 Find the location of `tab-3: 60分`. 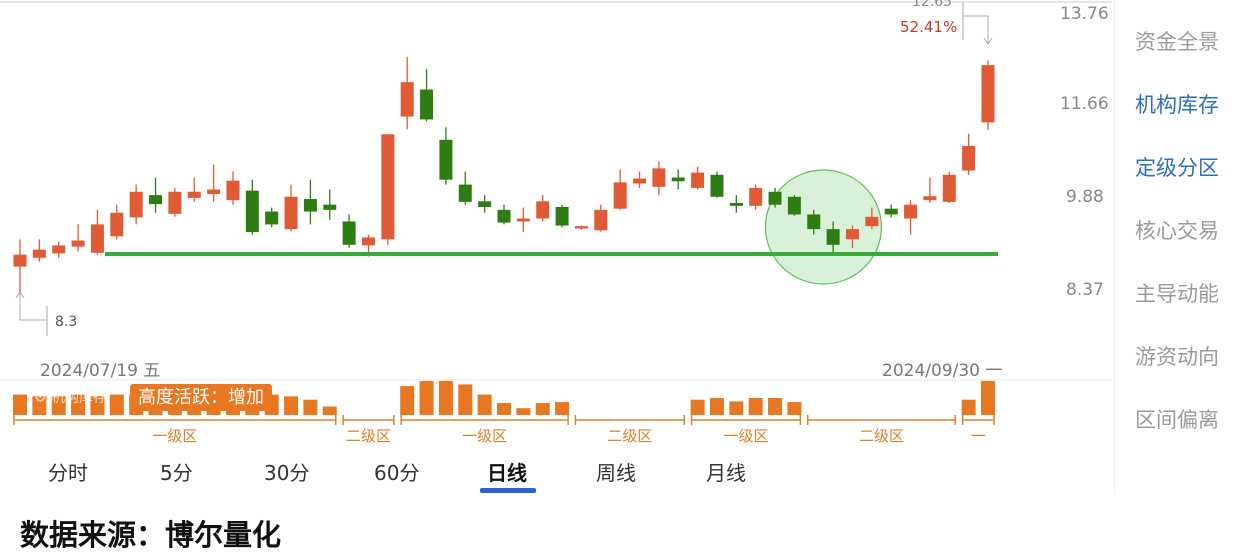

tab-3: 60分 is located at coordinates (397, 473).